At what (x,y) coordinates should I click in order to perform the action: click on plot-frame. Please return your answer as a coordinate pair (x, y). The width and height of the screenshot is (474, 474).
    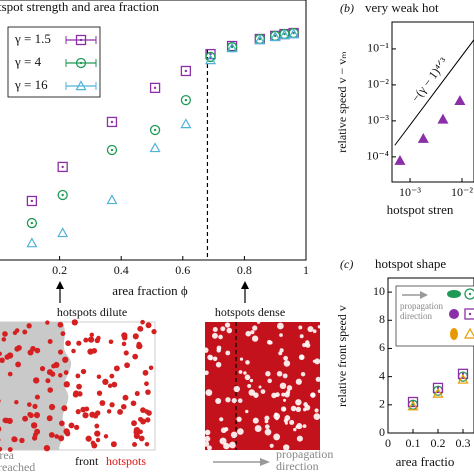
    Looking at the image, I should click on (432, 102).